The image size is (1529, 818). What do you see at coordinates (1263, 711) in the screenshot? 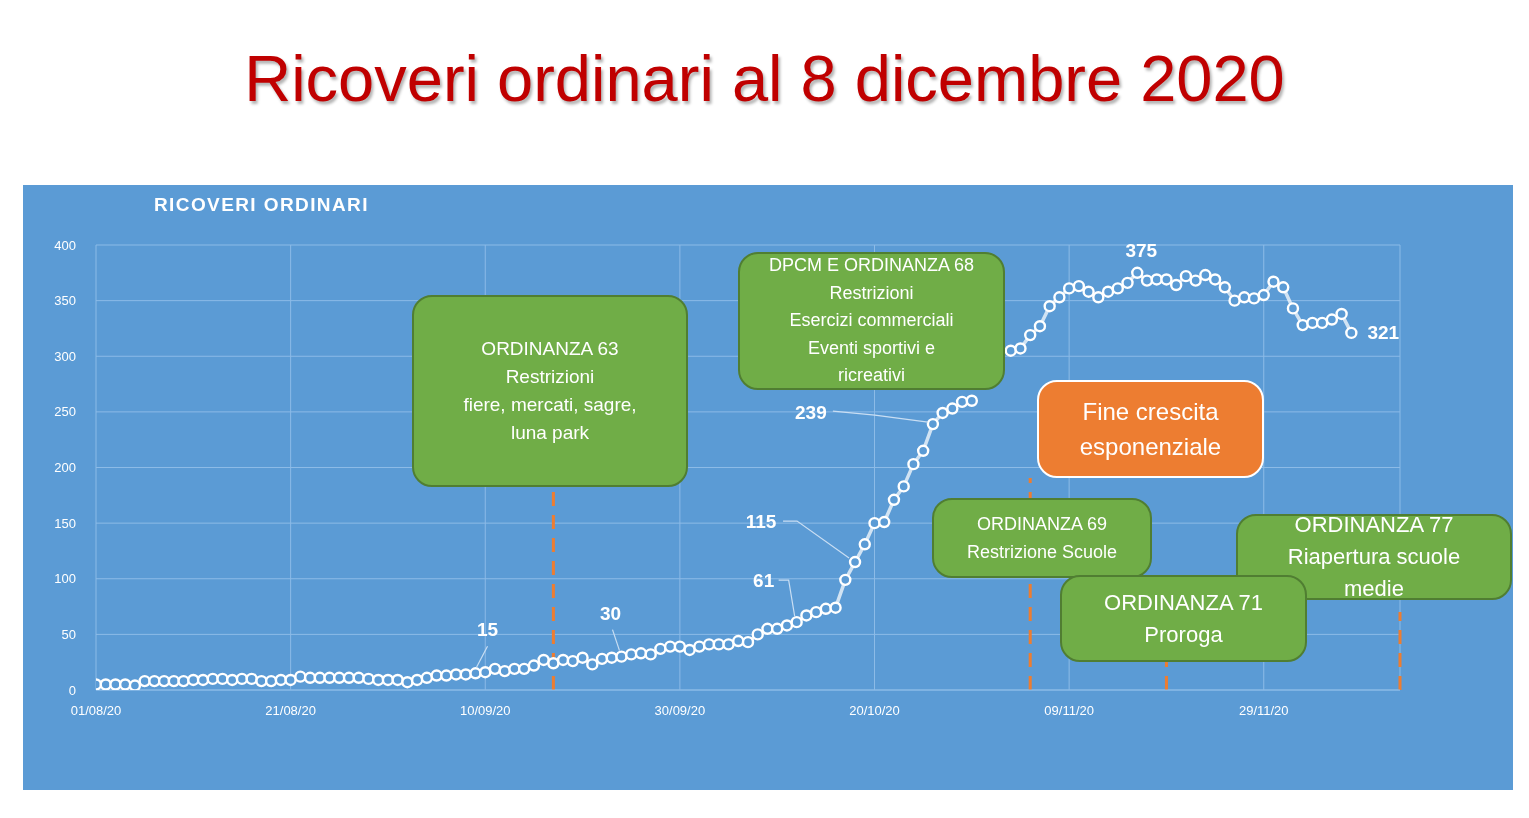
I see `x-tick-label: 29/11/20` at bounding box center [1263, 711].